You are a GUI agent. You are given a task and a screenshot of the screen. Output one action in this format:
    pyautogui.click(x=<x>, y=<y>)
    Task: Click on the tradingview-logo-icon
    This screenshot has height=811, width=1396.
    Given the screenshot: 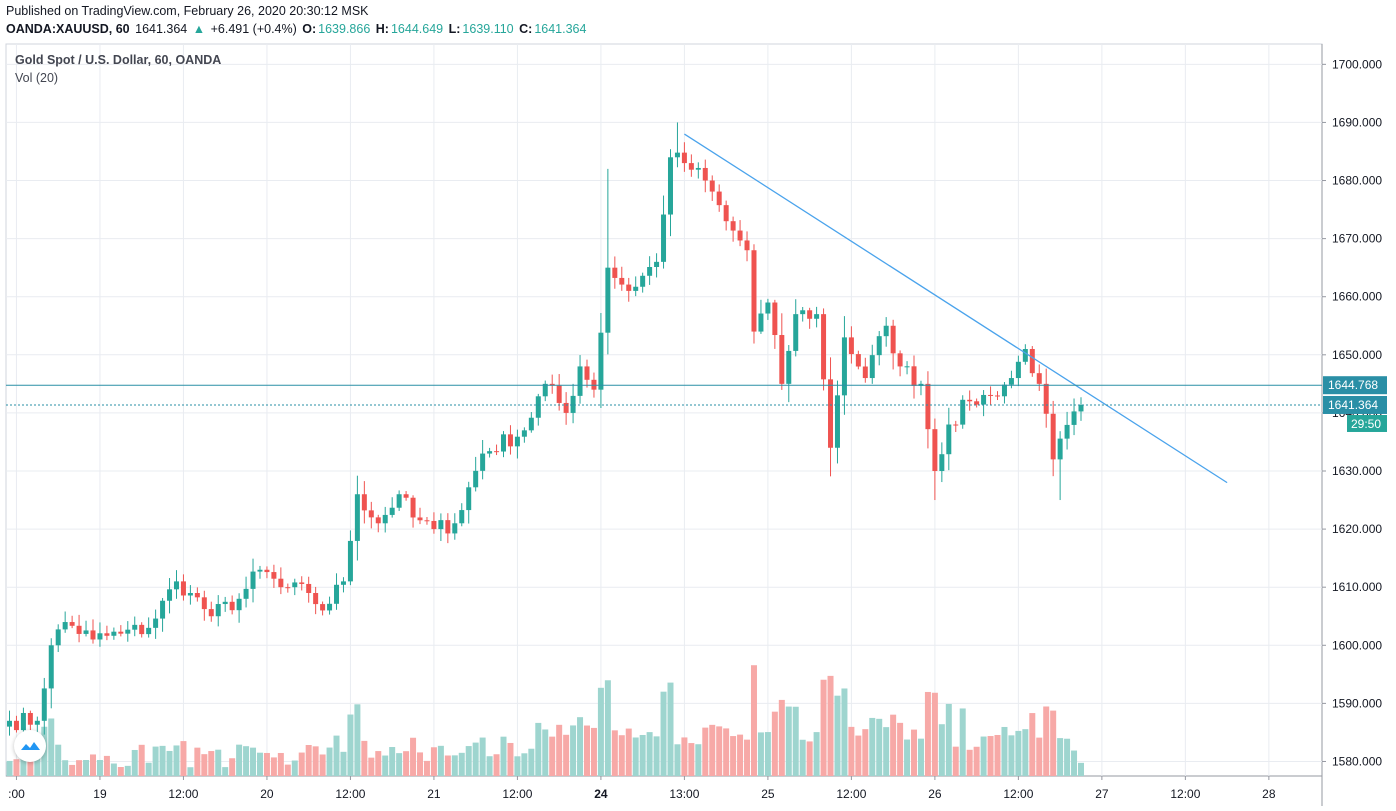 What is the action you would take?
    pyautogui.click(x=30, y=746)
    